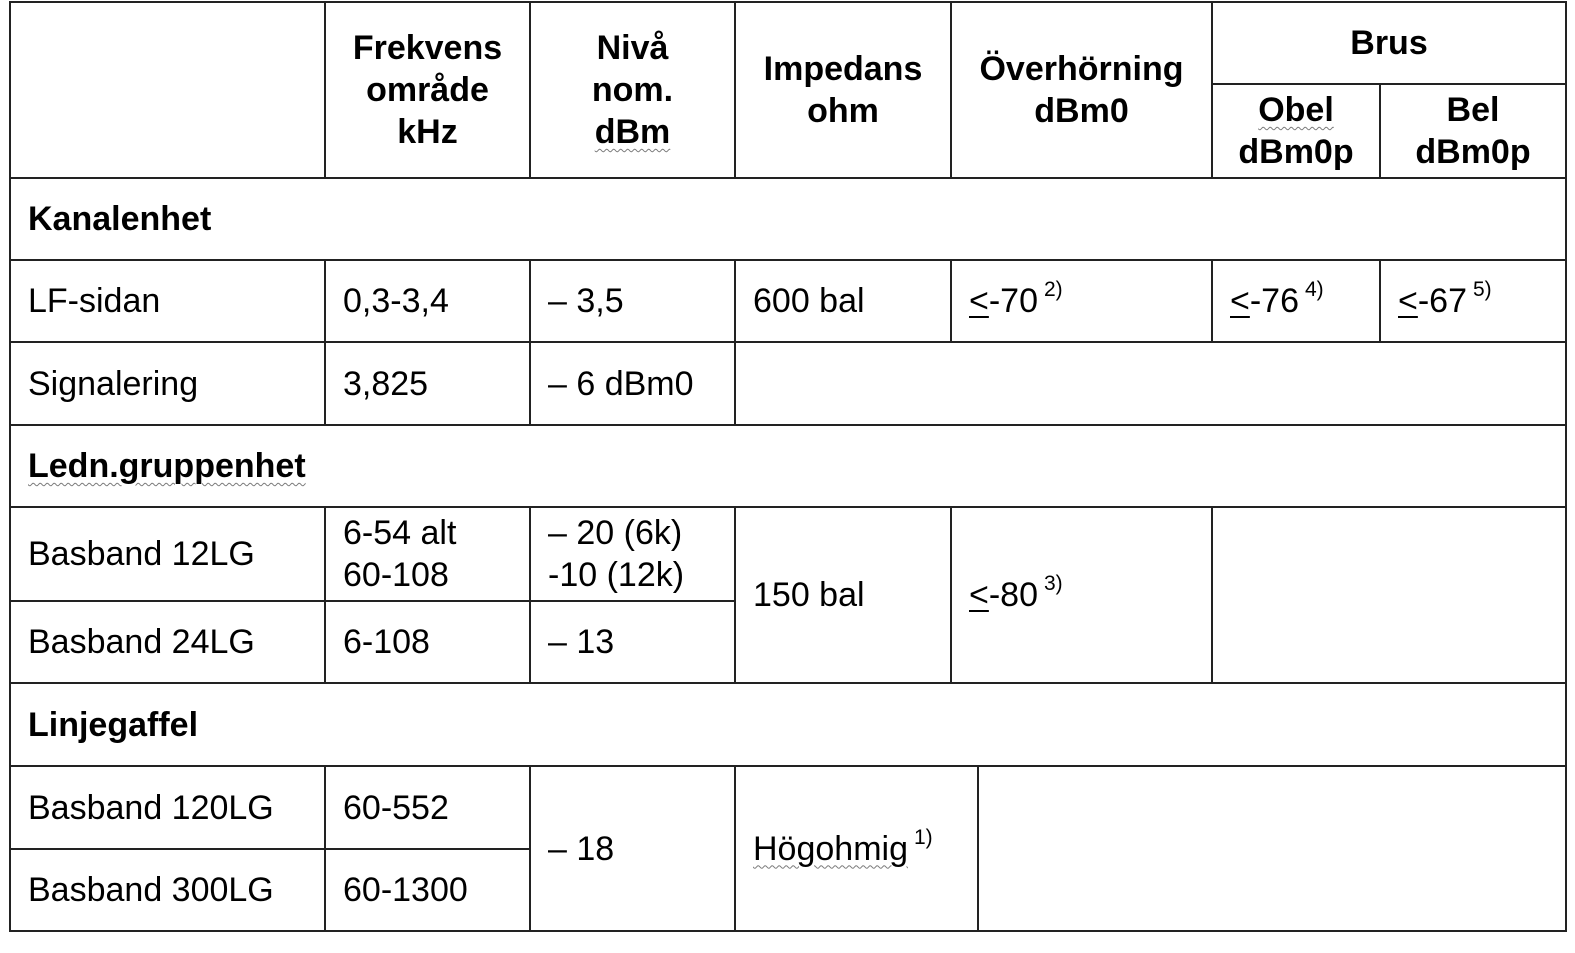  I want to click on header-overhorning: Överhörning dBm0, so click(1081, 90).